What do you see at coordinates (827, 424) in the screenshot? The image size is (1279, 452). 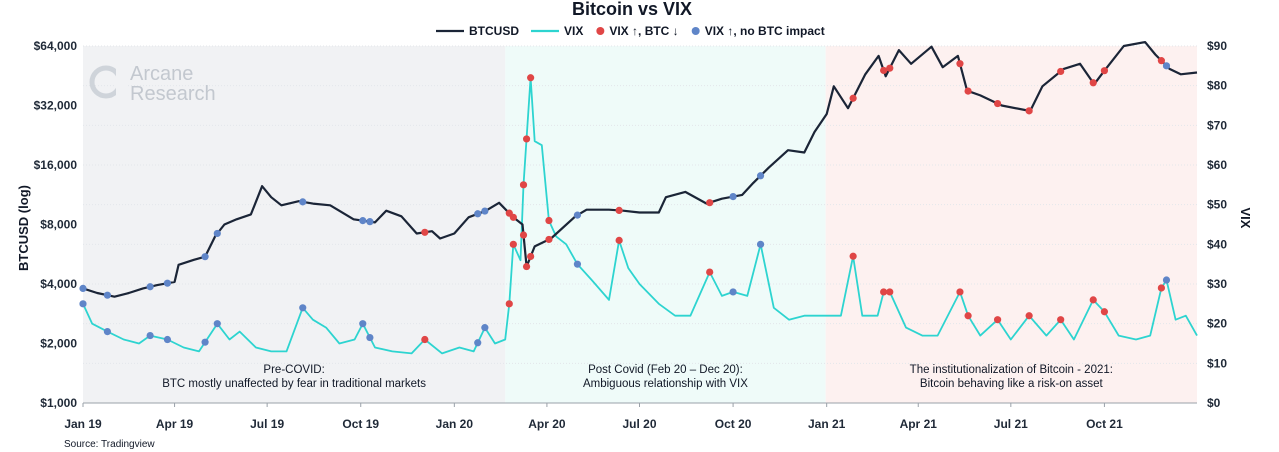 I see `x-tick-label: Jan 21` at bounding box center [827, 424].